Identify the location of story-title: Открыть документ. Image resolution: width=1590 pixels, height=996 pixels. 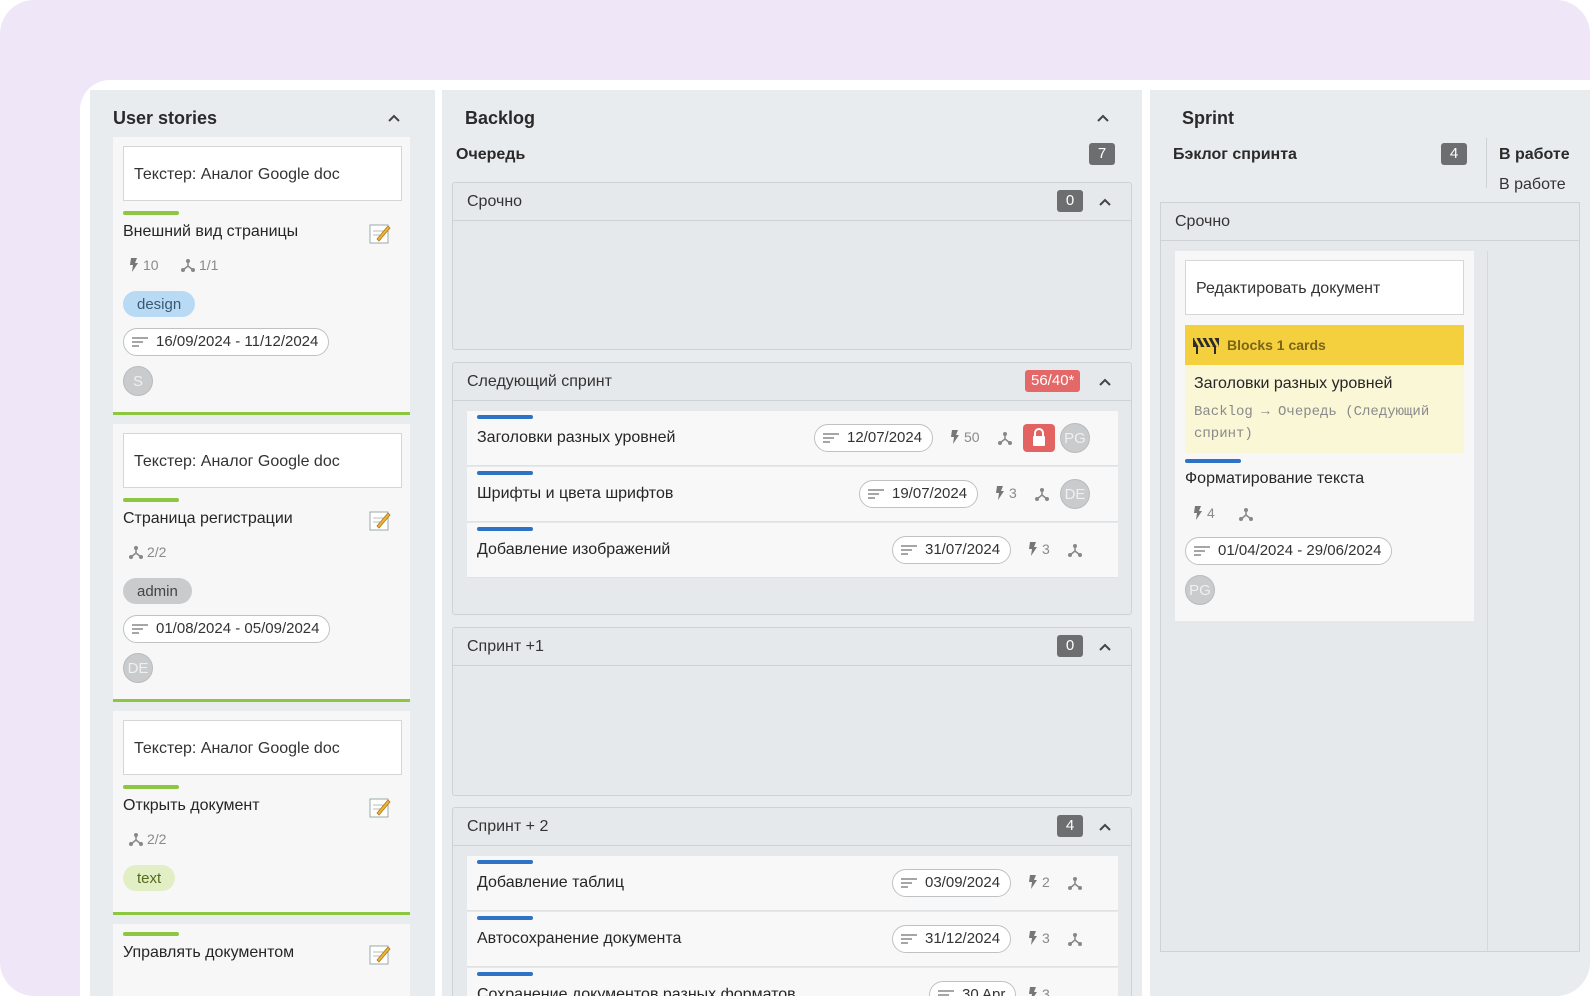
(191, 805).